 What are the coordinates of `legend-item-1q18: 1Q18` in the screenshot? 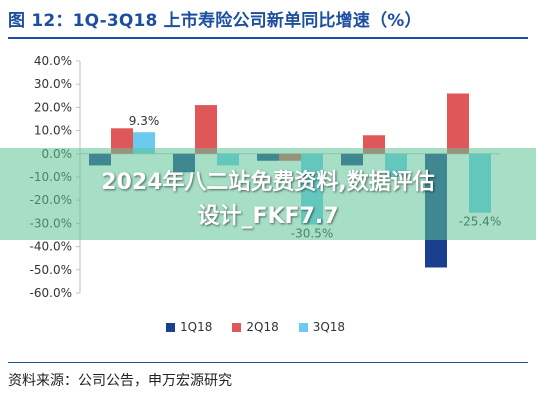 It's located at (189, 327).